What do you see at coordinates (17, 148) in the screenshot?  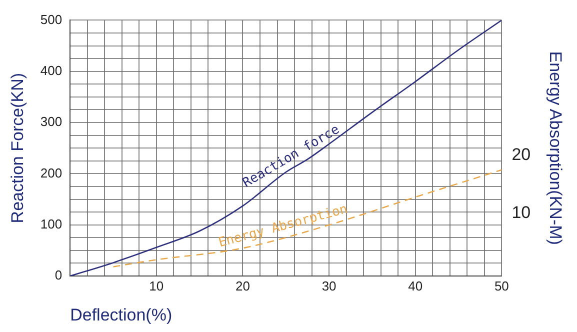 I see `y-axis-title: Reaction Force(KN)` at bounding box center [17, 148].